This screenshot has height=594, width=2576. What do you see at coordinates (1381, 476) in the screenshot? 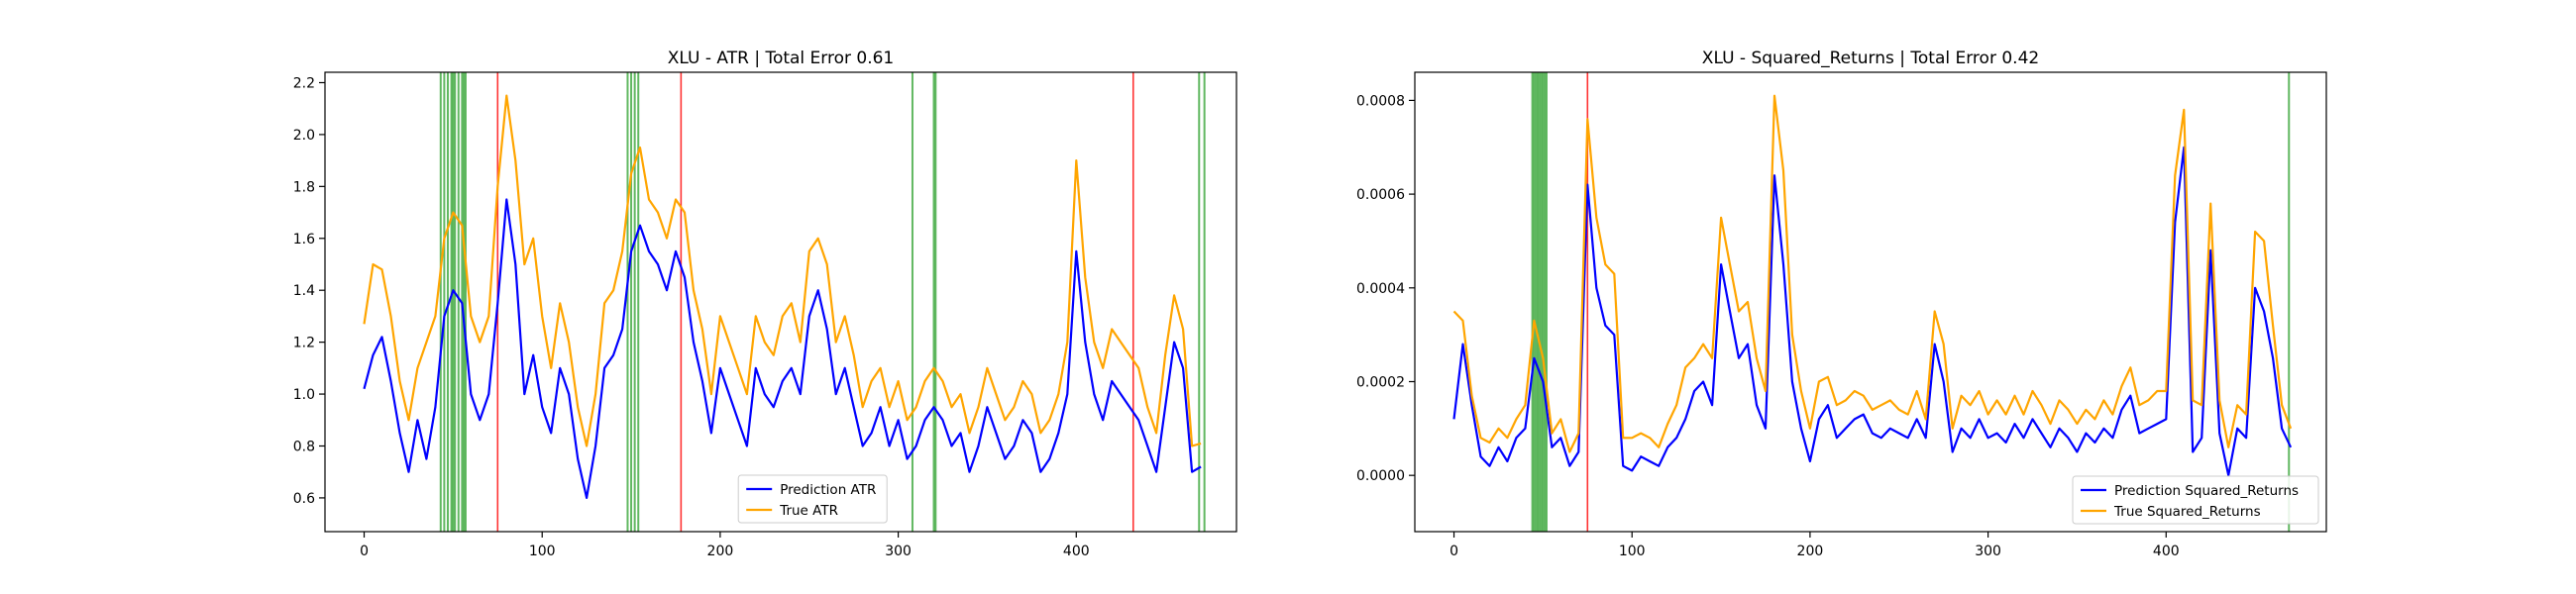
I see `y-tick-label: 0.0000` at bounding box center [1381, 476].